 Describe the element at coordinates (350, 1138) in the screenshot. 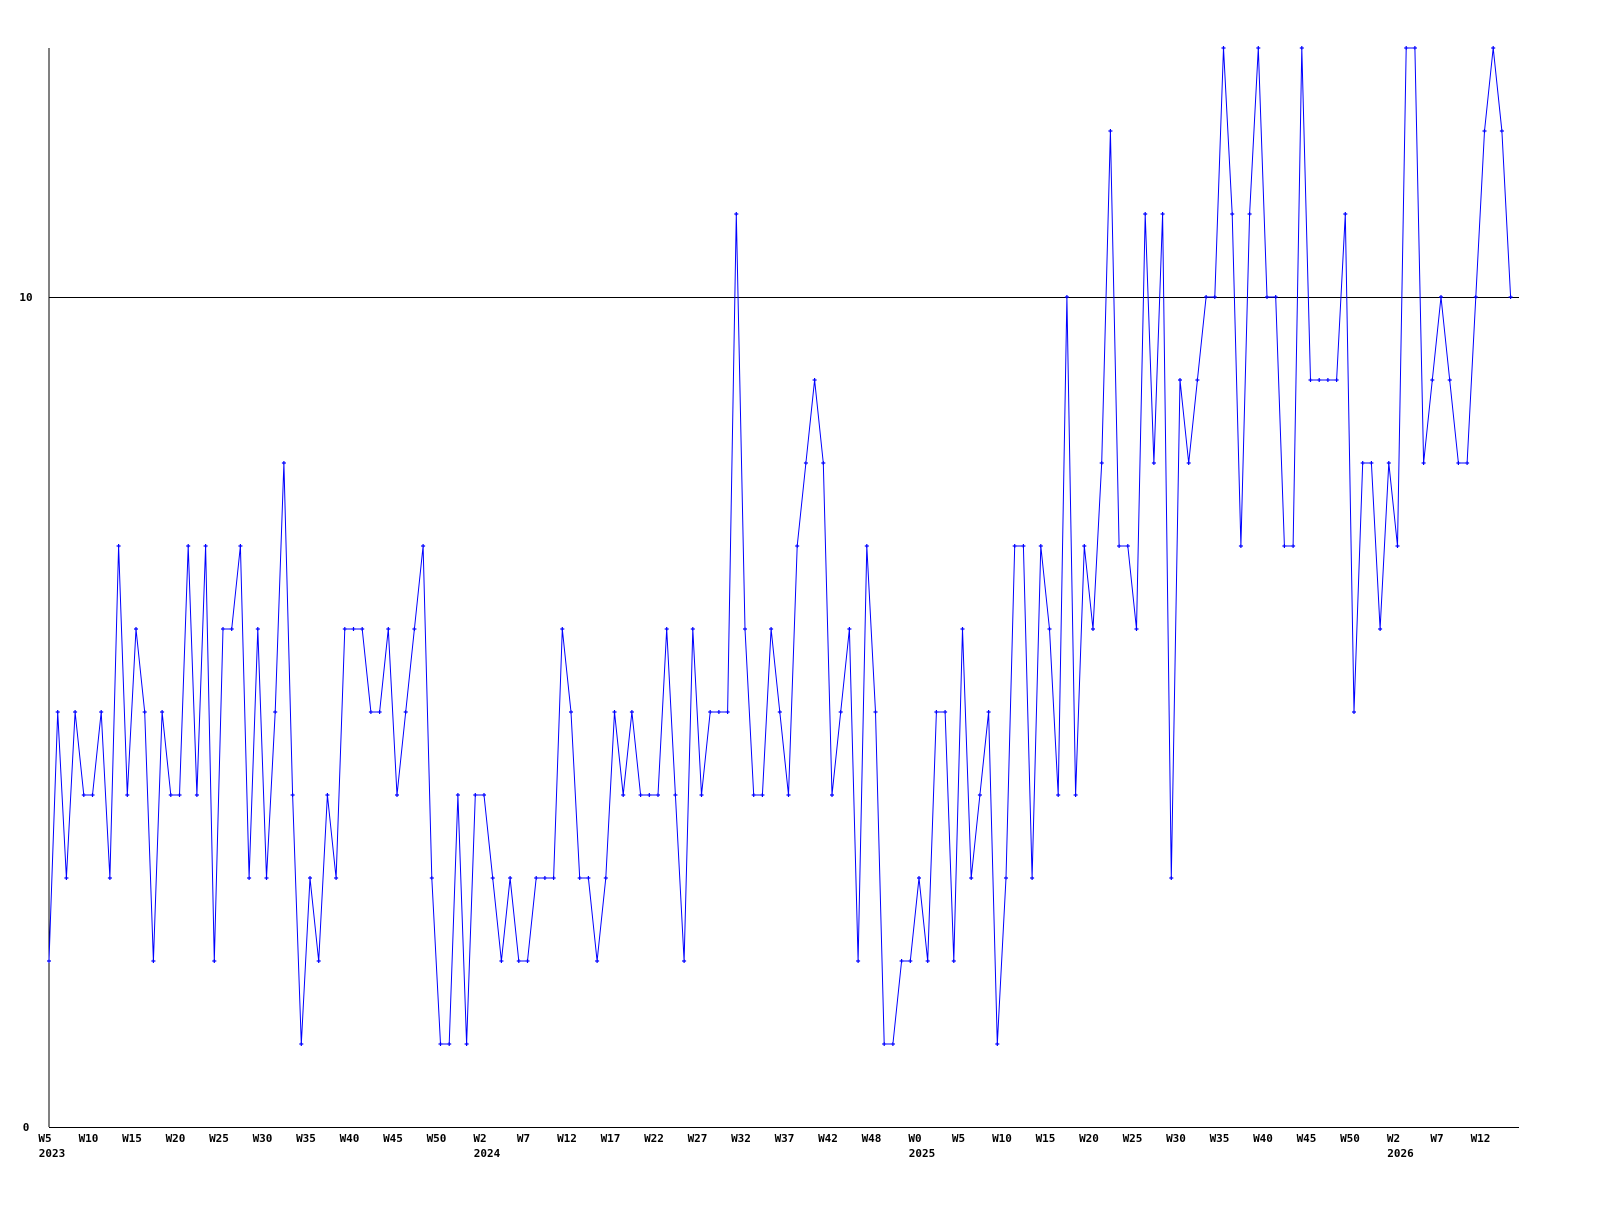

I see `x-tick-label: W40` at that location.